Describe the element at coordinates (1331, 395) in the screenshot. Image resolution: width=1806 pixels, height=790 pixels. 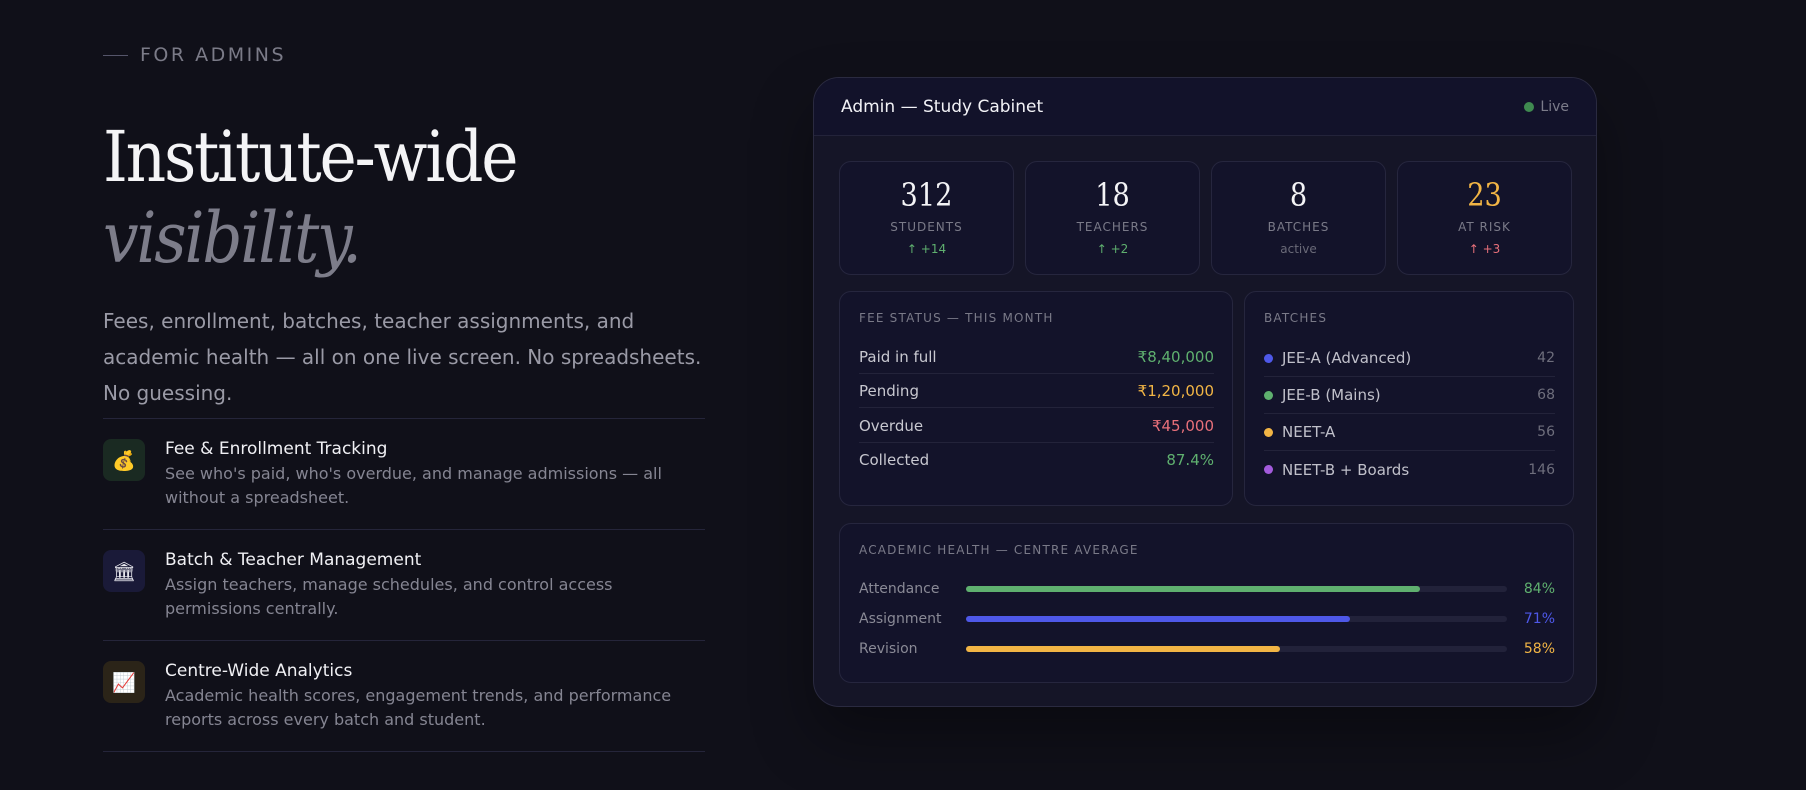
I see `batch-name: JEE-B (Mains)` at that location.